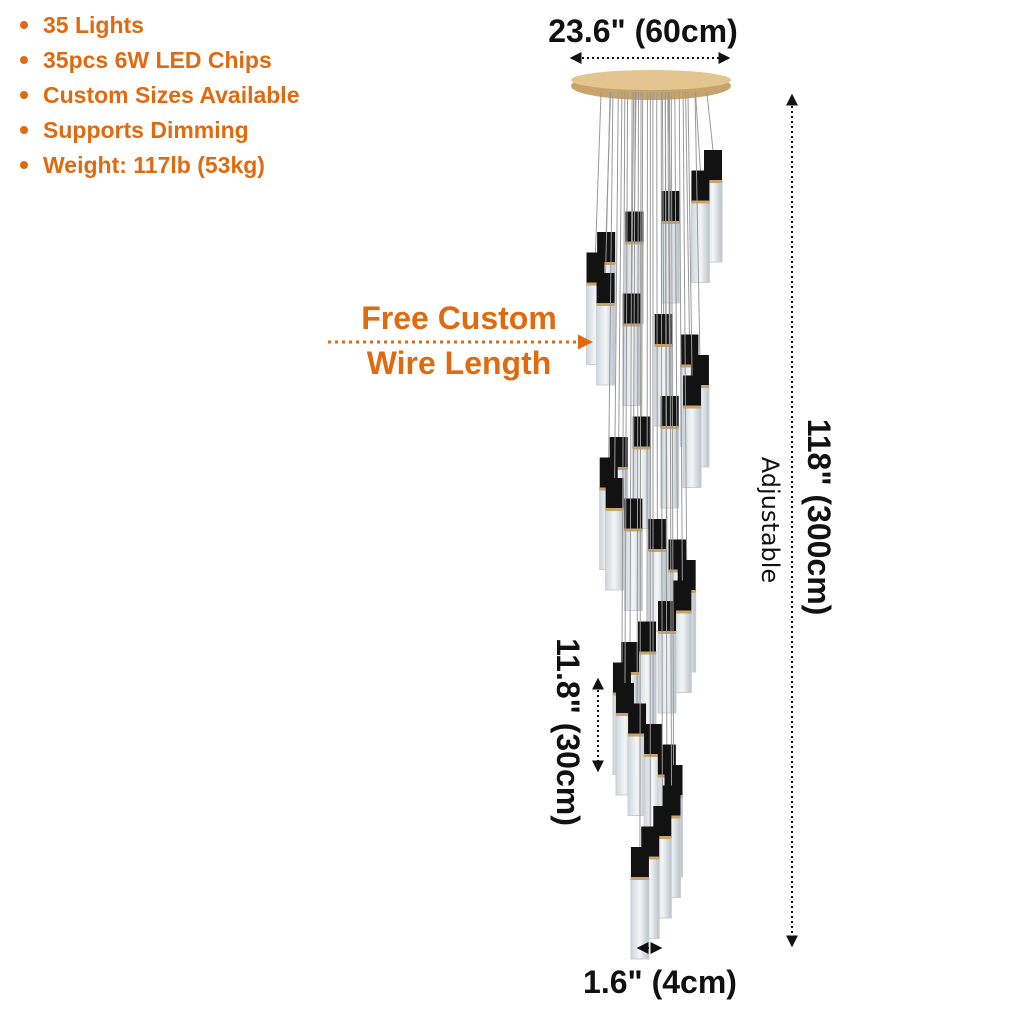 The width and height of the screenshot is (1024, 1024). Describe the element at coordinates (770, 520) in the screenshot. I see `height-note: Adjustable` at that location.